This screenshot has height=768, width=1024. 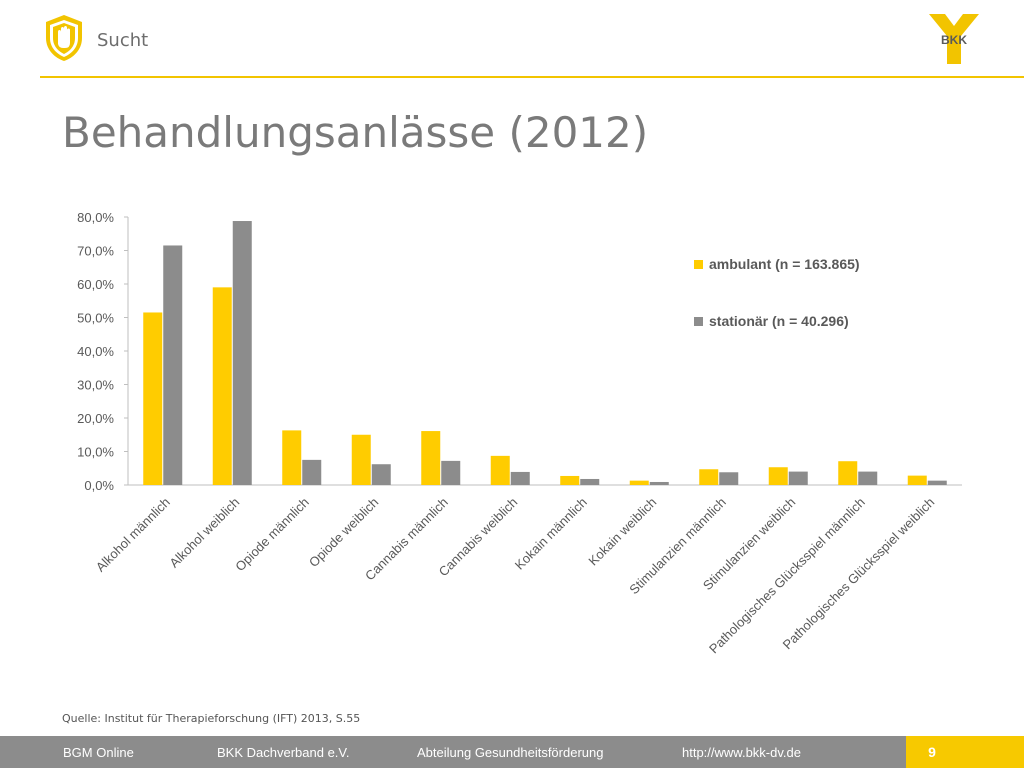 What do you see at coordinates (272, 535) in the screenshot?
I see `x-category-label: Opiode männlich` at bounding box center [272, 535].